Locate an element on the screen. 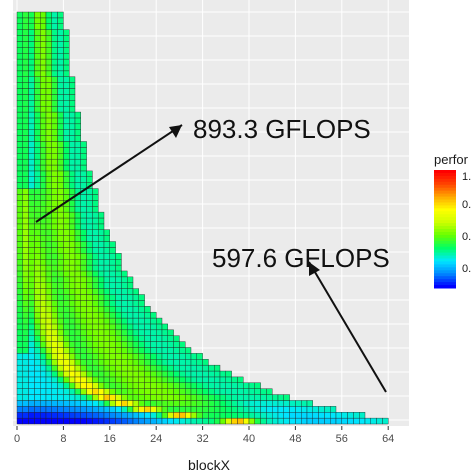  legend-title: perfor is located at coordinates (451, 159).